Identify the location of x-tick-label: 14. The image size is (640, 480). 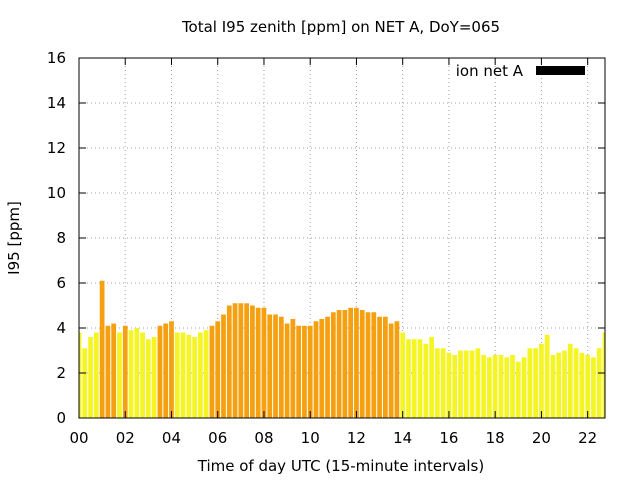
(402, 438).